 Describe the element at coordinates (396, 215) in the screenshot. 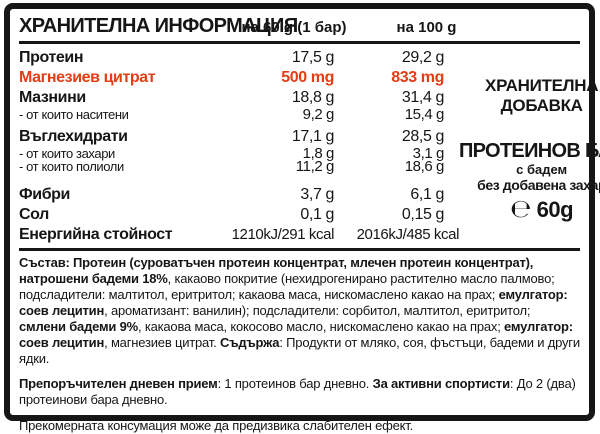

I see `row-value-100g: 0,15 g` at that location.